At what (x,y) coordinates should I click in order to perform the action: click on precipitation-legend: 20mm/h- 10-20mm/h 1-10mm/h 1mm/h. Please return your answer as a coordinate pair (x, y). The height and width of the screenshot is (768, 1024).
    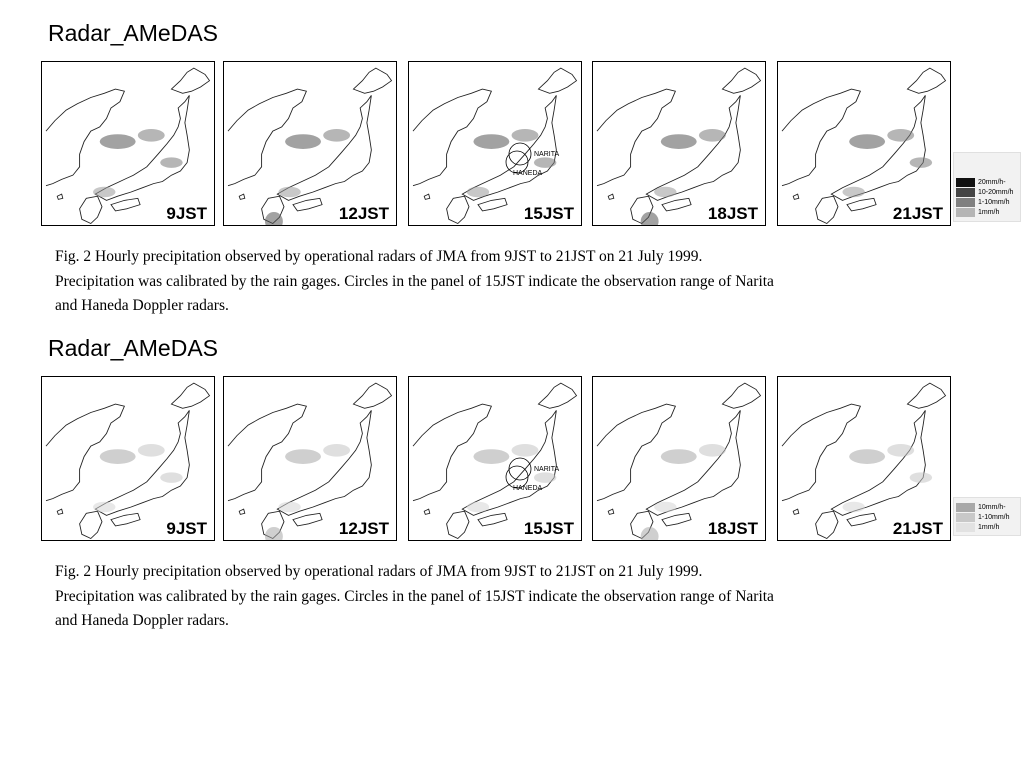
    Looking at the image, I should click on (987, 187).